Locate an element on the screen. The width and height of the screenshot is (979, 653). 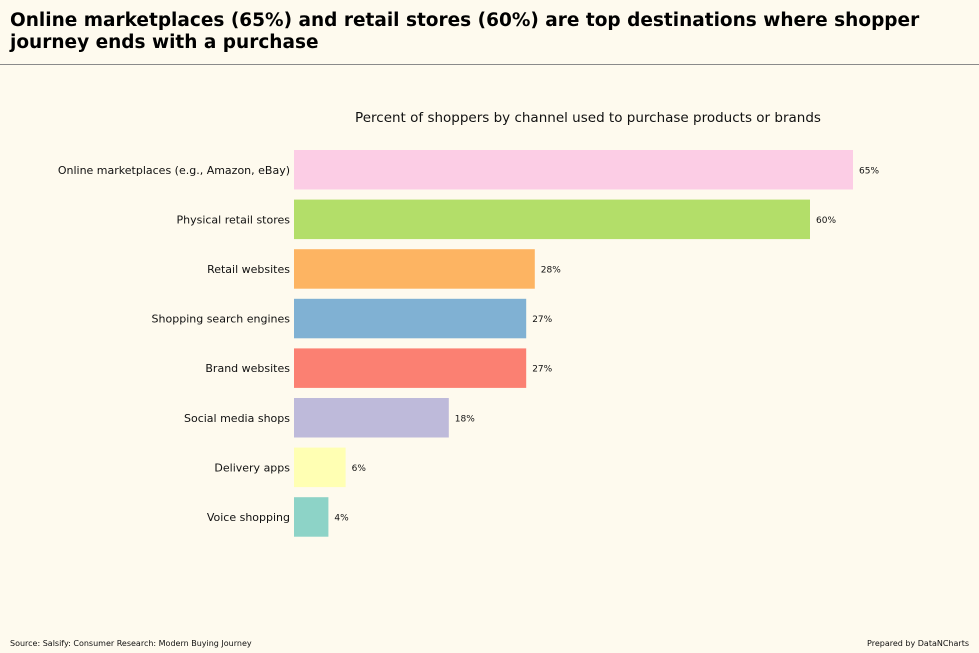
category-label-4: Shopping search engines is located at coordinates (221, 319).